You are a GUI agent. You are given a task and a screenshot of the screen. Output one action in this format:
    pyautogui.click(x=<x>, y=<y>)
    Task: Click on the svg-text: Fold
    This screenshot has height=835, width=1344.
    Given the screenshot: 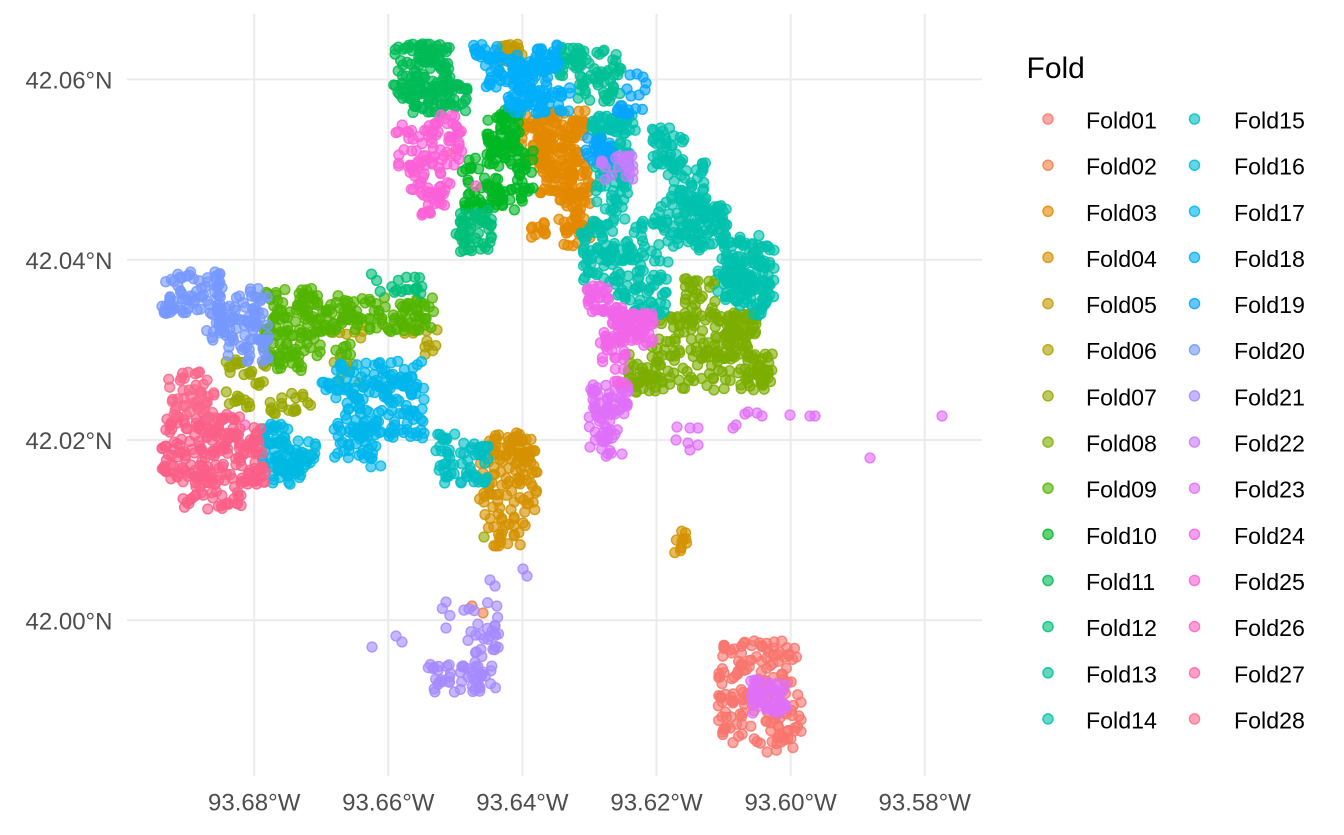 What is the action you would take?
    pyautogui.click(x=1056, y=68)
    